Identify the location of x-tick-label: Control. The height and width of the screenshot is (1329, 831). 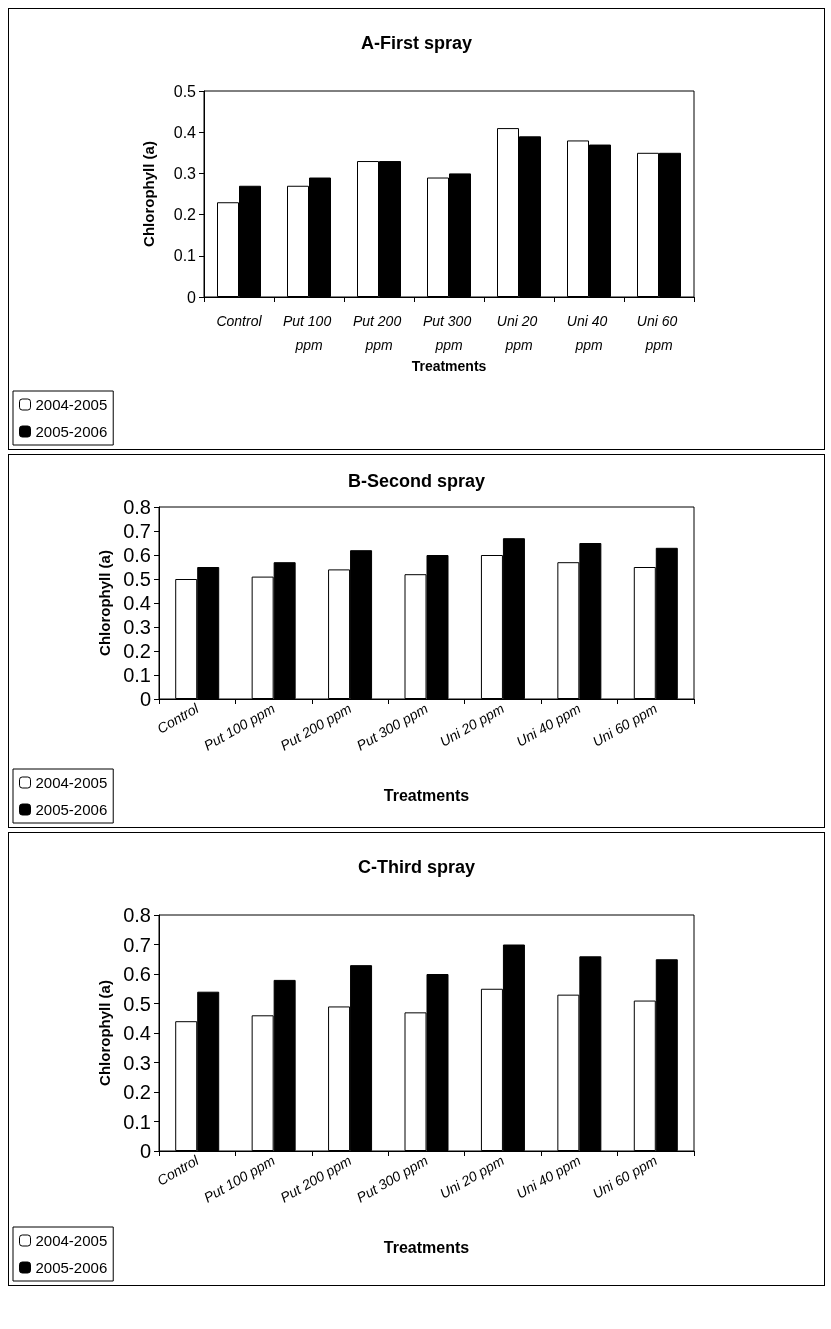
(239, 321).